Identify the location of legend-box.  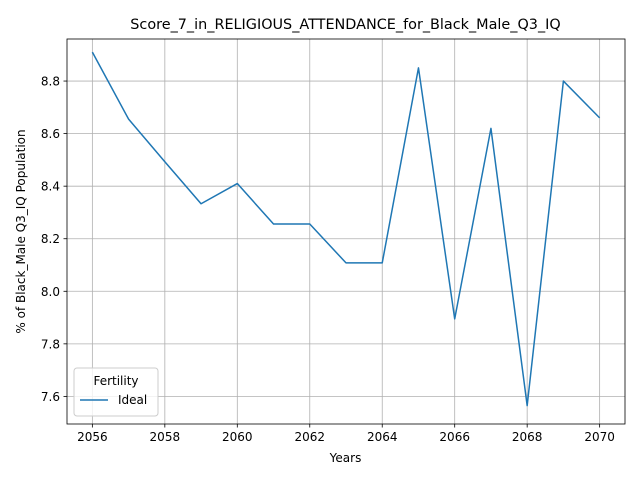
(116, 392).